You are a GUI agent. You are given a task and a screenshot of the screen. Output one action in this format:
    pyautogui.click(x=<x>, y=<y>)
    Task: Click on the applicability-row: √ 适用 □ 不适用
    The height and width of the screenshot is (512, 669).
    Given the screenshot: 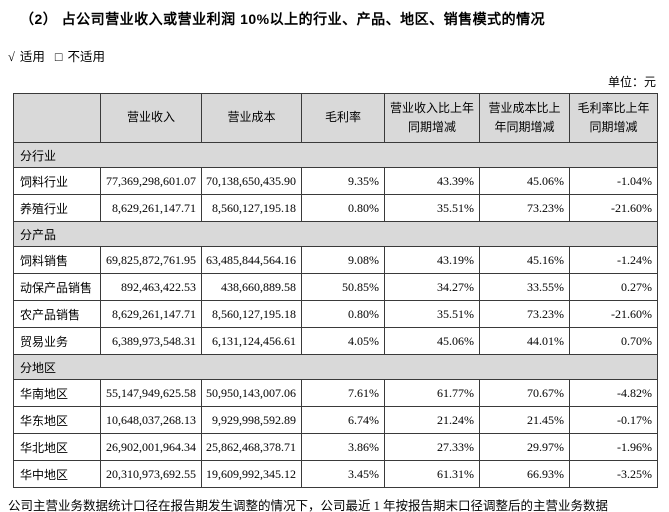 What is the action you would take?
    pyautogui.click(x=338, y=55)
    